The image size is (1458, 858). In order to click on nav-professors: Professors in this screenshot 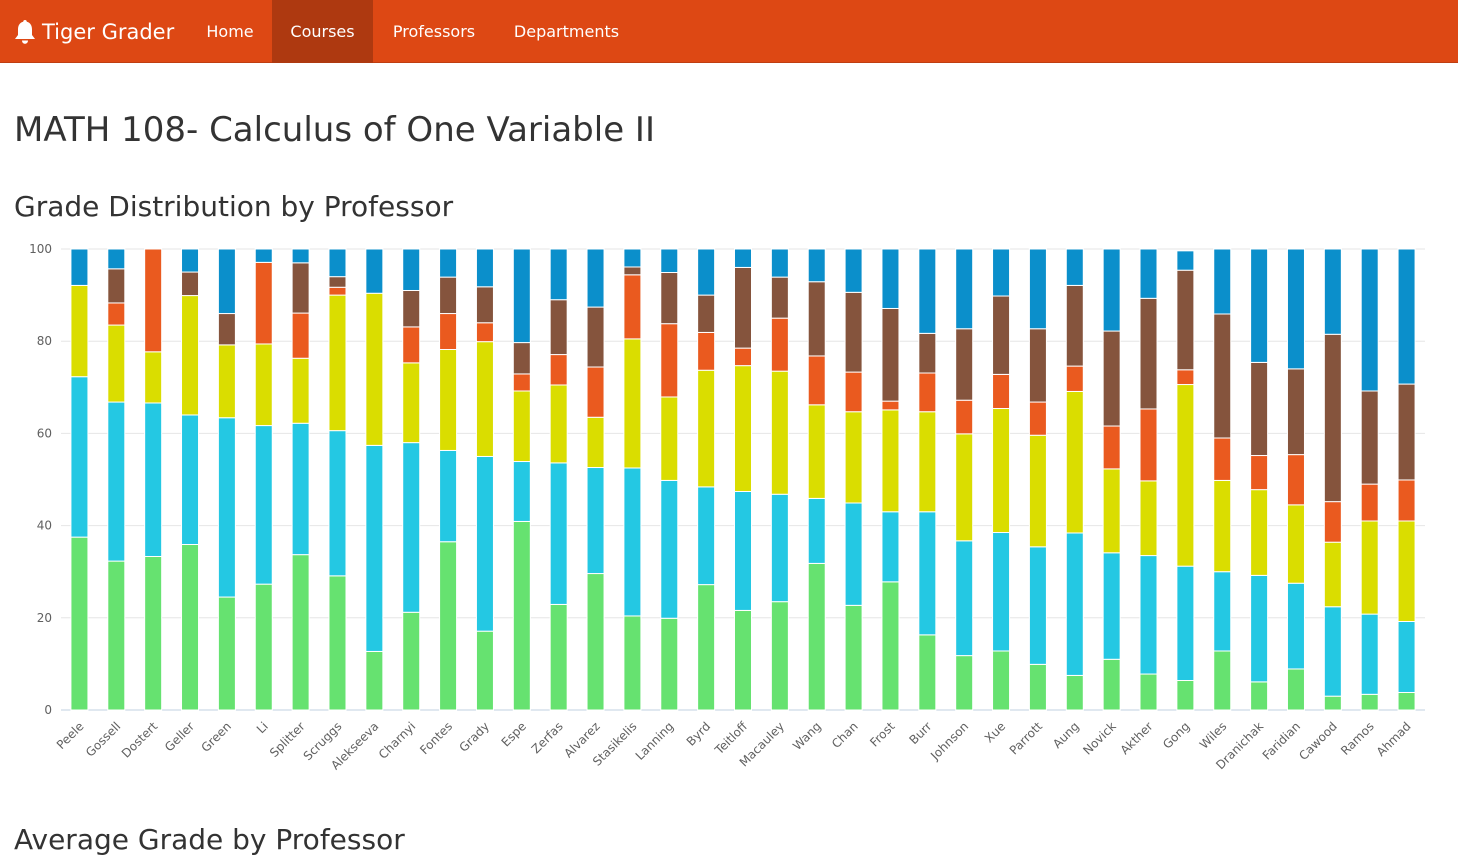, I will do `click(434, 31)`.